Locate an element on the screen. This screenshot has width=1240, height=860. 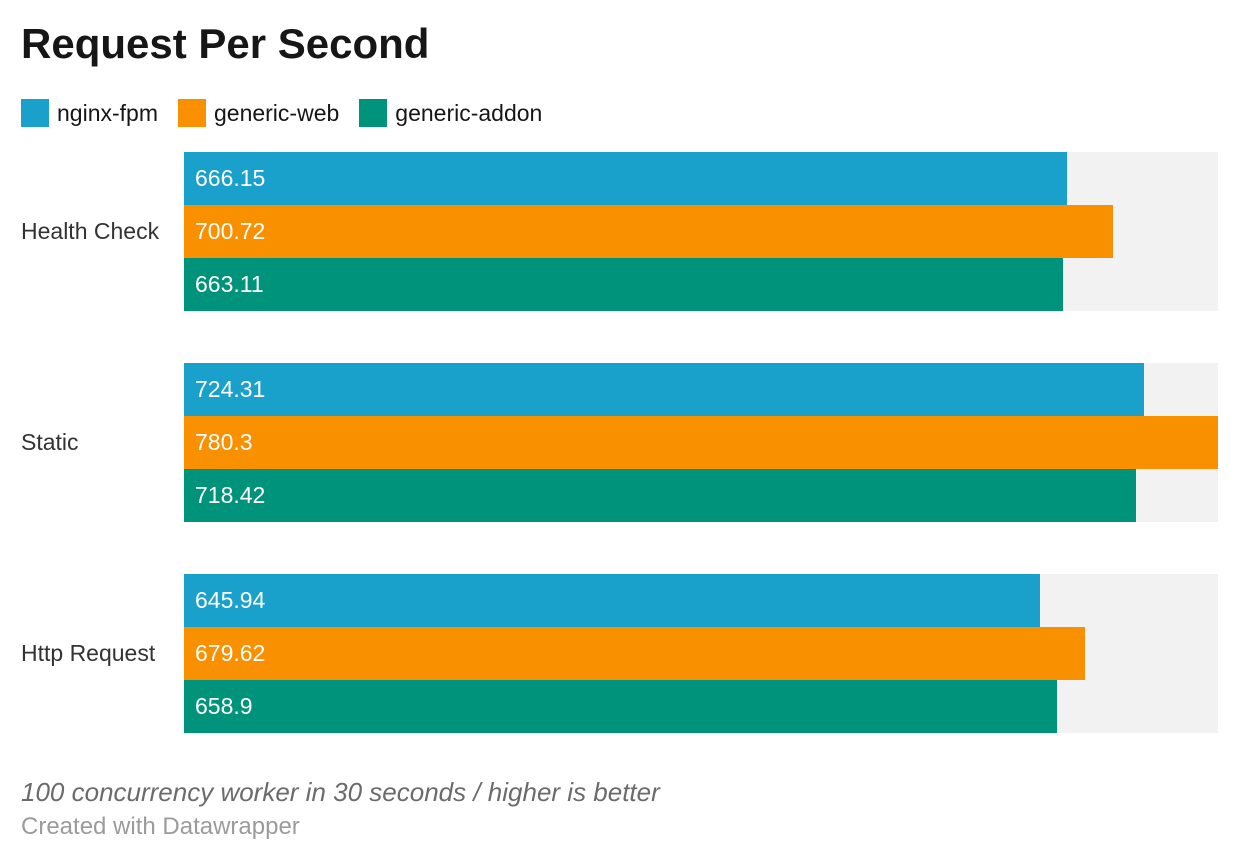
bar-track: 663.11 is located at coordinates (701, 284).